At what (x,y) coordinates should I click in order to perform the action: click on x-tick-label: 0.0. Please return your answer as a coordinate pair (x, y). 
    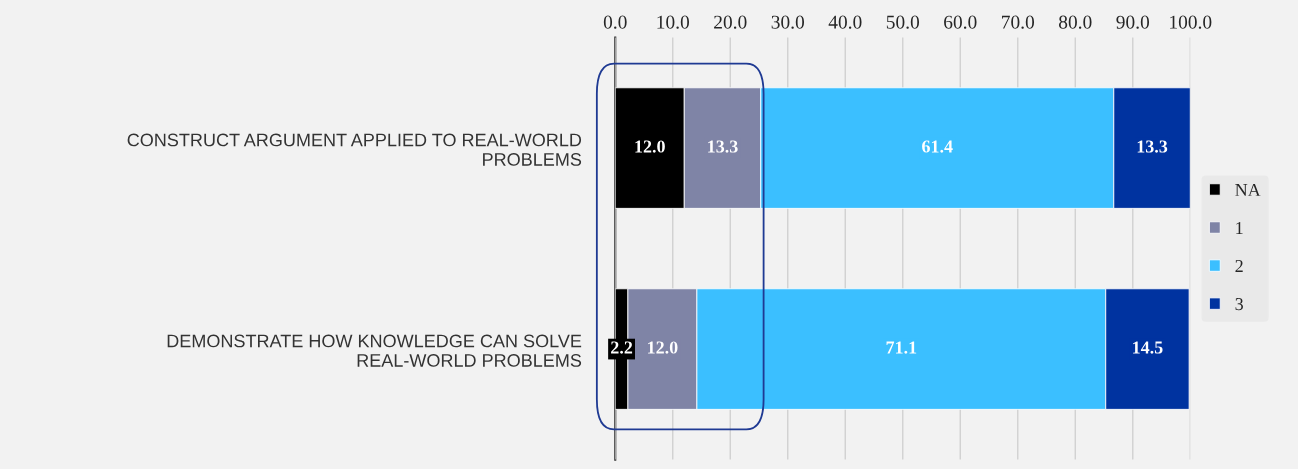
    Looking at the image, I should click on (615, 22).